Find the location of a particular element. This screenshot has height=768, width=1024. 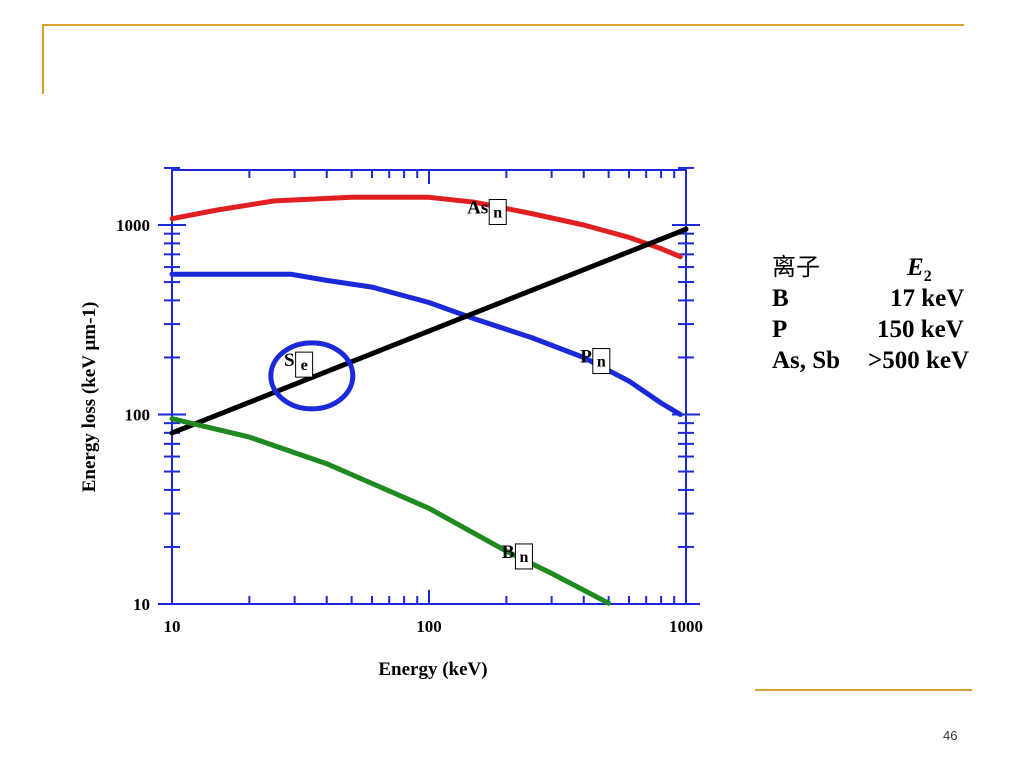

ion-column-header: 离子 is located at coordinates (796, 267).